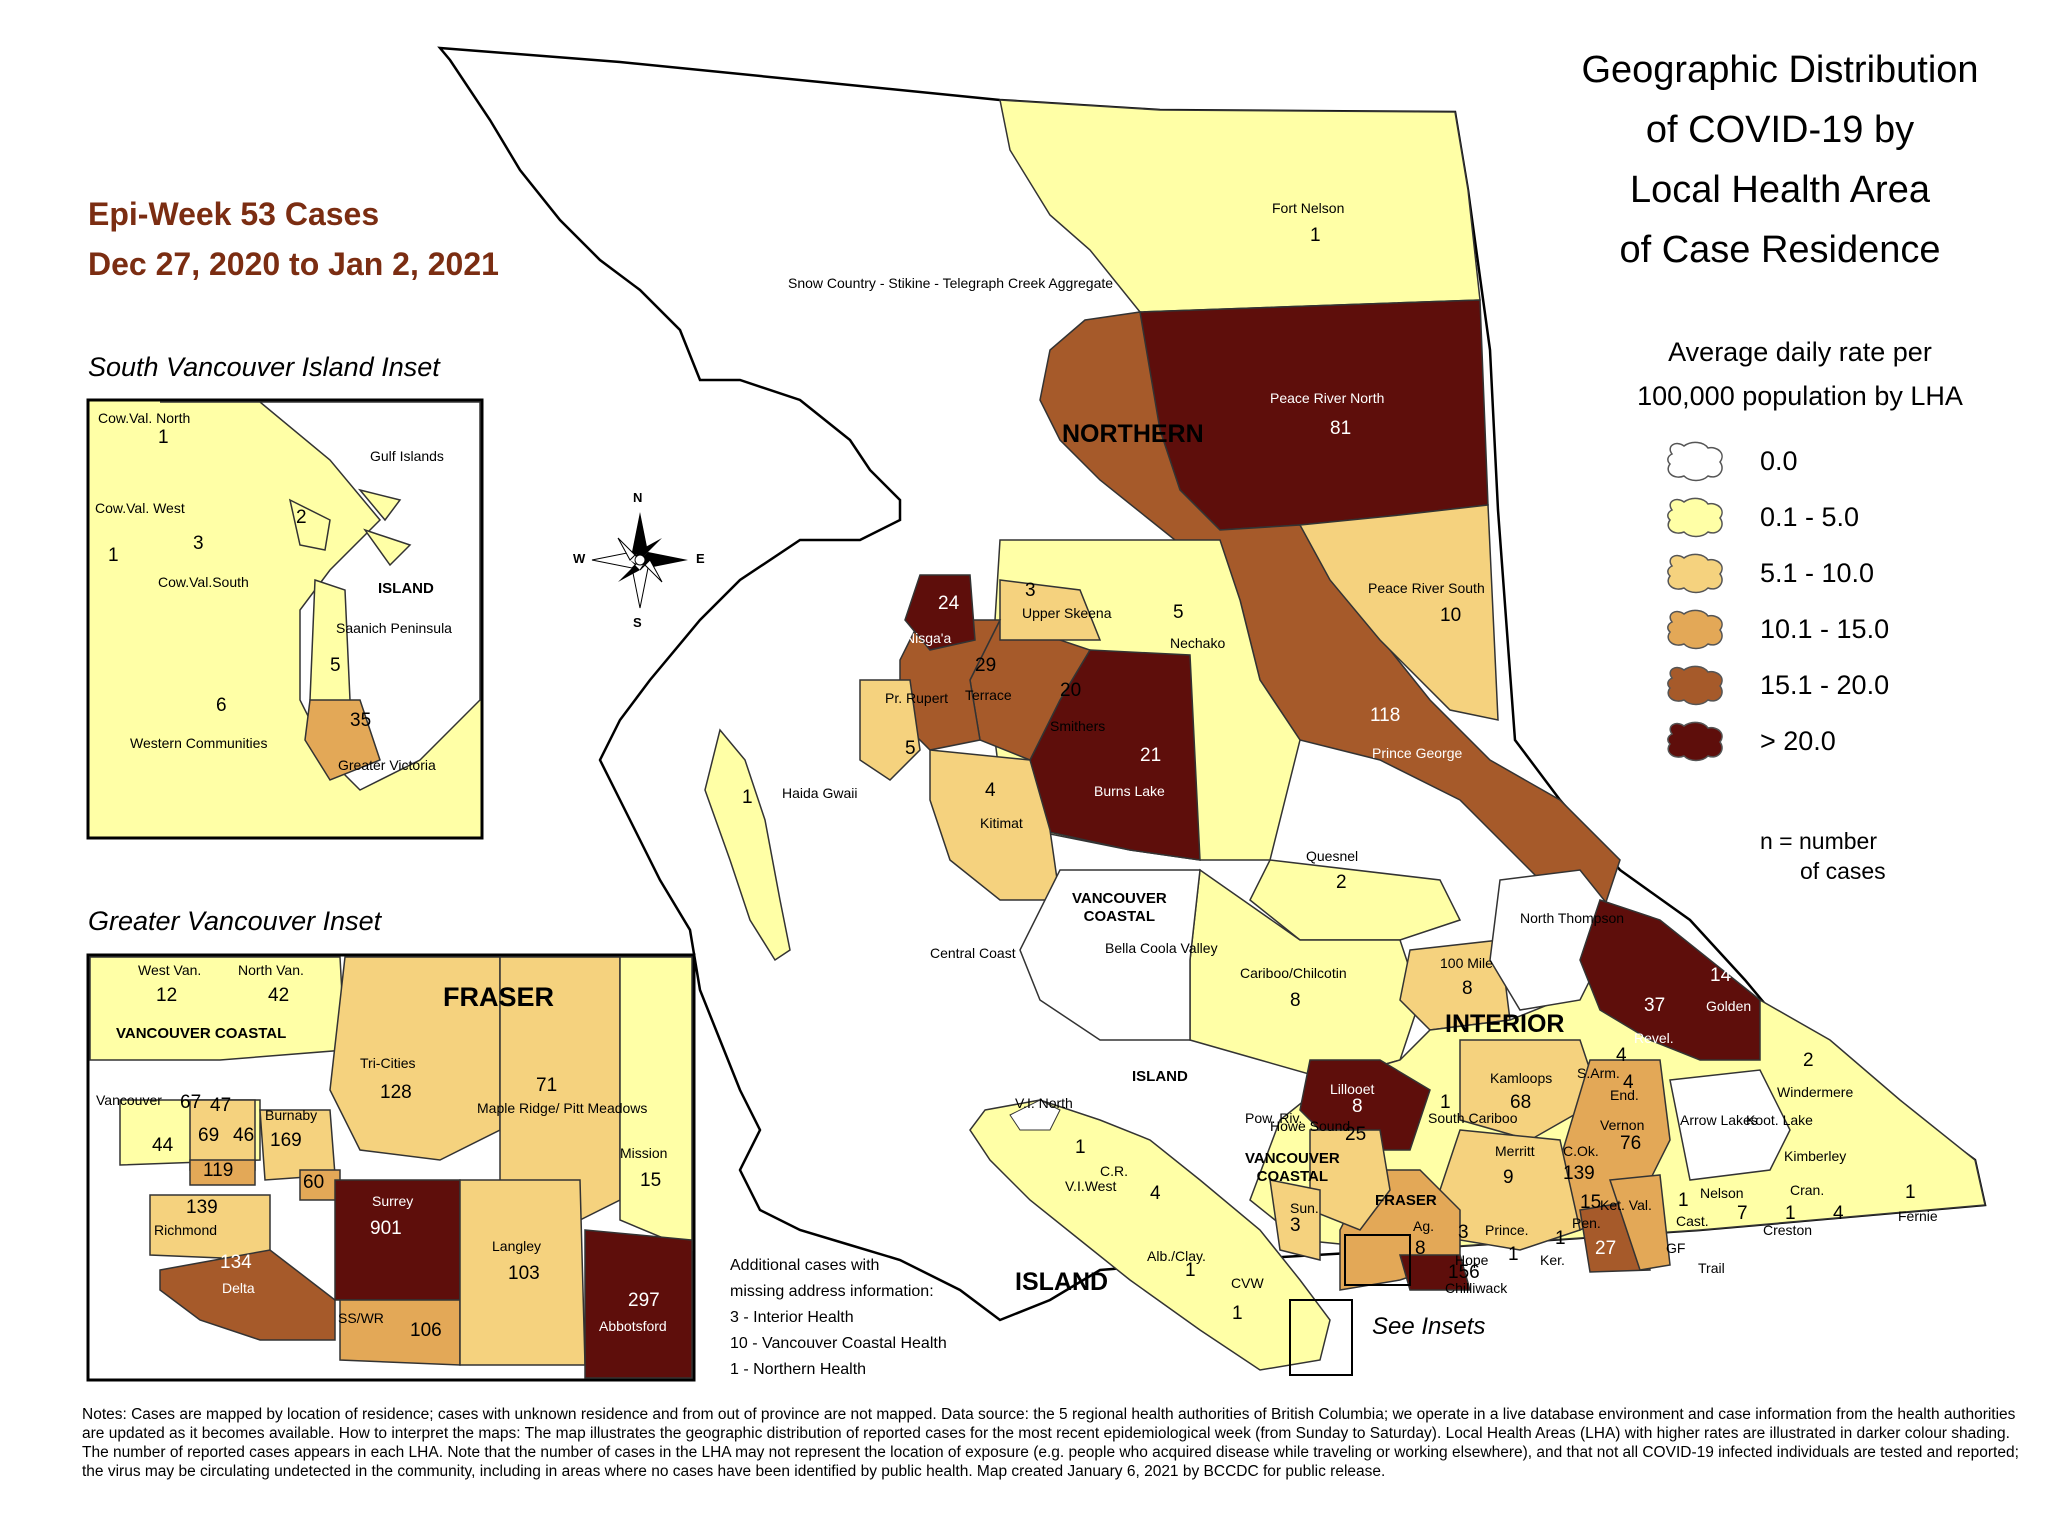 Image resolution: width=2048 pixels, height=1513 pixels. Describe the element at coordinates (524, 1273) in the screenshot. I see `gv-lha-case-count: 103` at that location.